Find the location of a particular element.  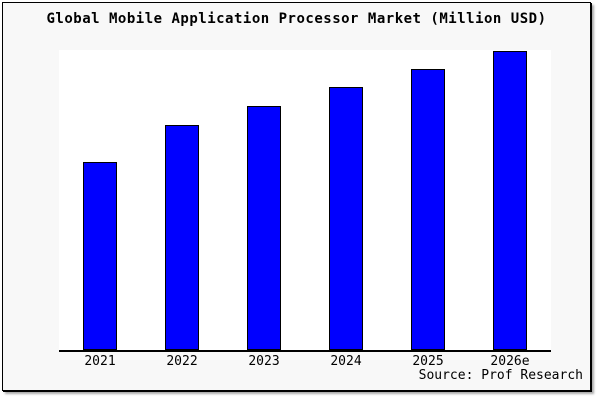

x-labels: 2021 2022 2023 2024 2025 2026e is located at coordinates (305, 361).